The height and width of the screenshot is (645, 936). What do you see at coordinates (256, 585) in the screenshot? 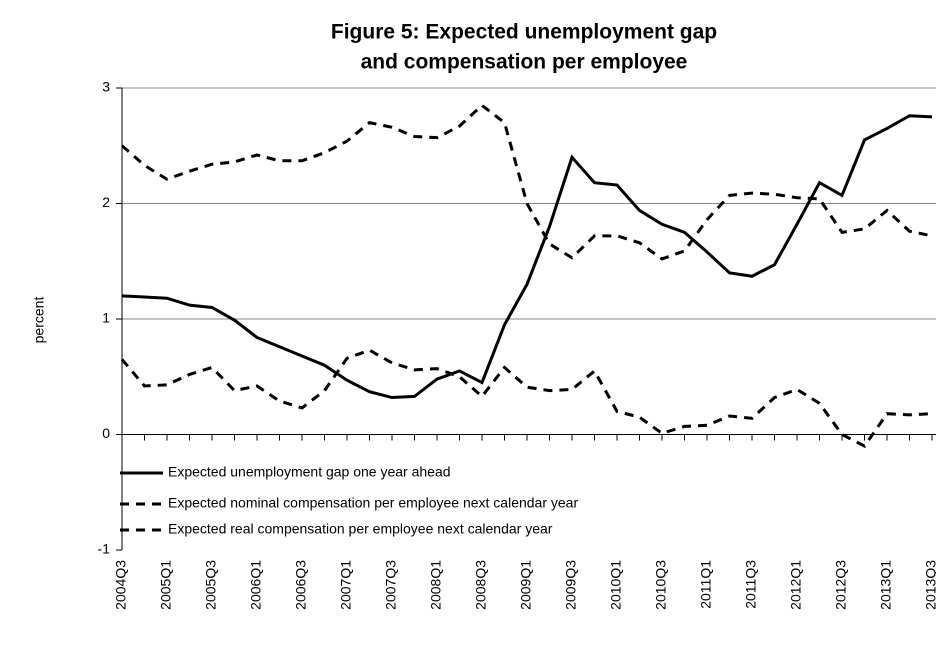
I see `x-tick-label: 2006Q1` at bounding box center [256, 585].